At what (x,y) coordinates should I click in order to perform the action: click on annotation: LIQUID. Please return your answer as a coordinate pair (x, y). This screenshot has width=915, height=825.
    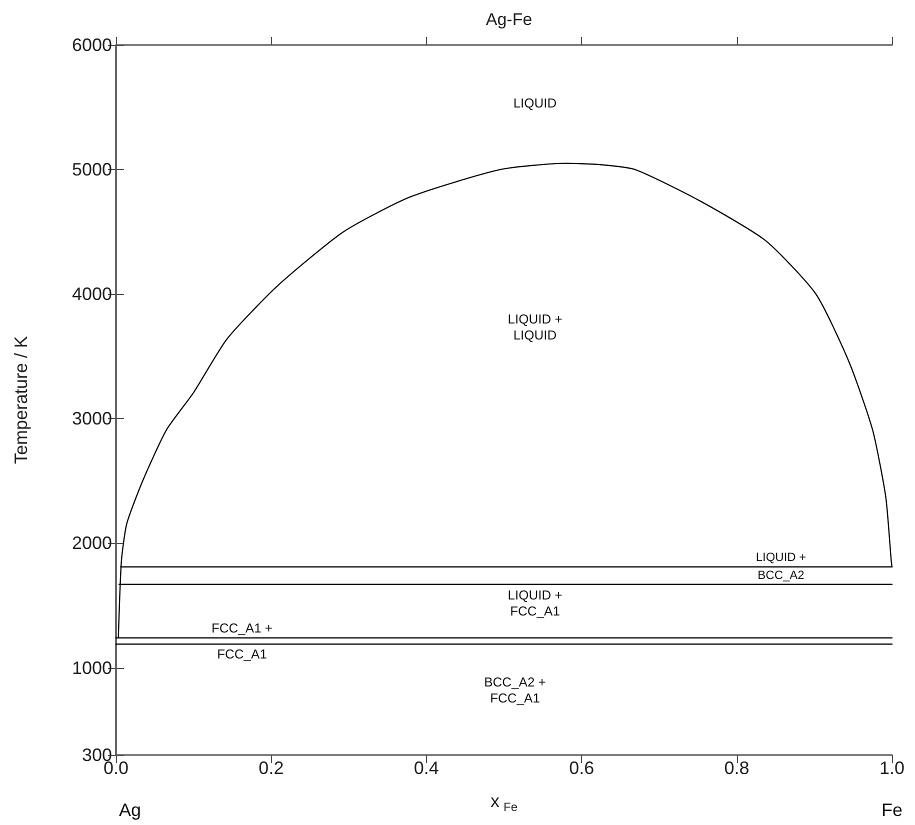
    Looking at the image, I should click on (535, 103).